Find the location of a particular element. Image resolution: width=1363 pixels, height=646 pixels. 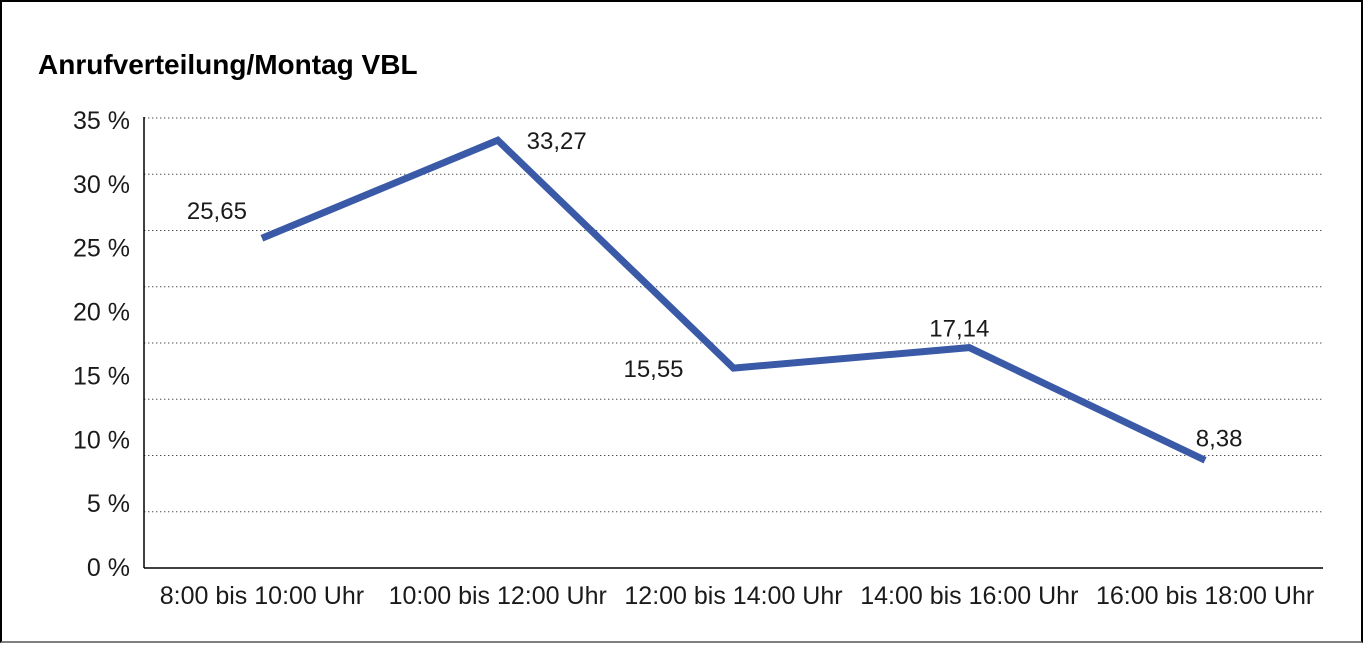

data-label: 8,38 is located at coordinates (1219, 438).